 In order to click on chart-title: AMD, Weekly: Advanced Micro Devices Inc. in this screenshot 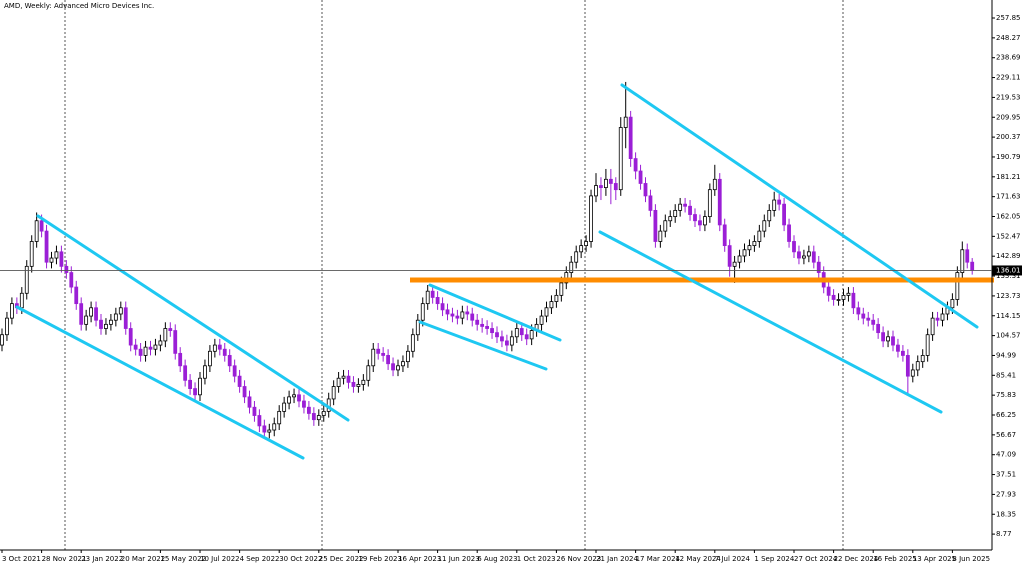, I will do `click(79, 6)`.